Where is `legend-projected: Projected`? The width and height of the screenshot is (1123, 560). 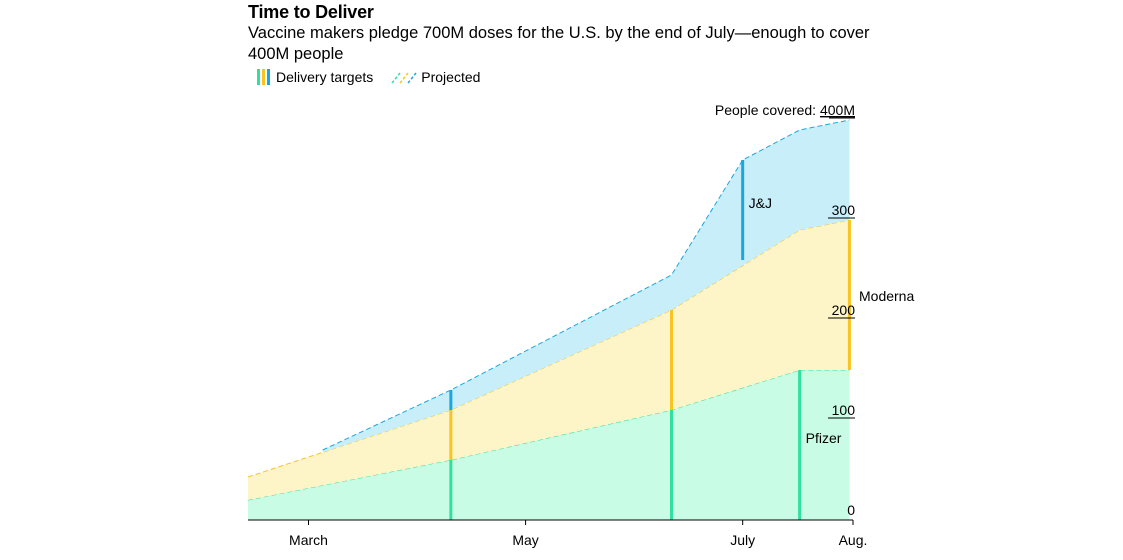
legend-projected: Projected is located at coordinates (435, 77).